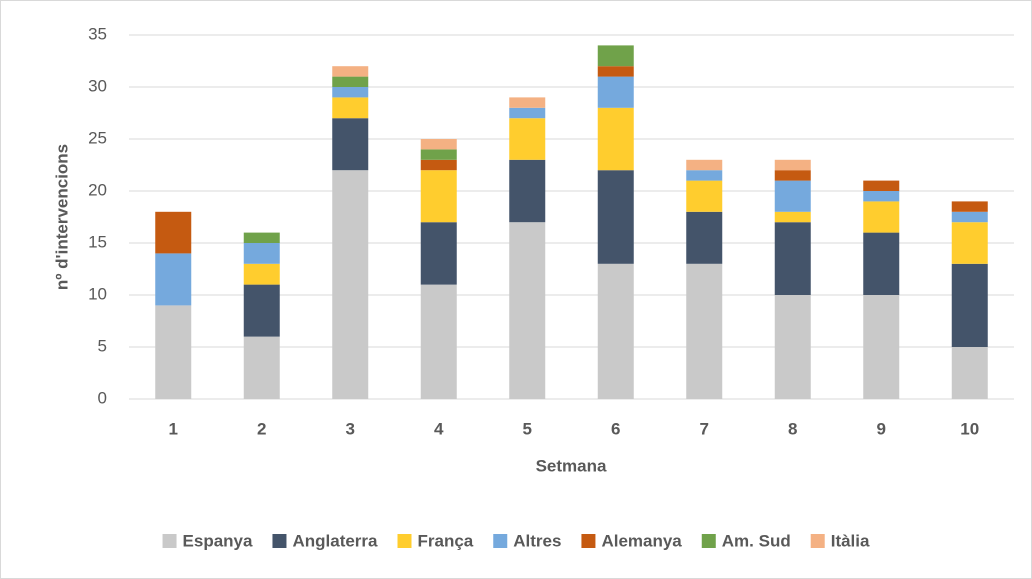 This screenshot has height=579, width=1032. What do you see at coordinates (850, 540) in the screenshot?
I see `legend-label: Itàlia` at bounding box center [850, 540].